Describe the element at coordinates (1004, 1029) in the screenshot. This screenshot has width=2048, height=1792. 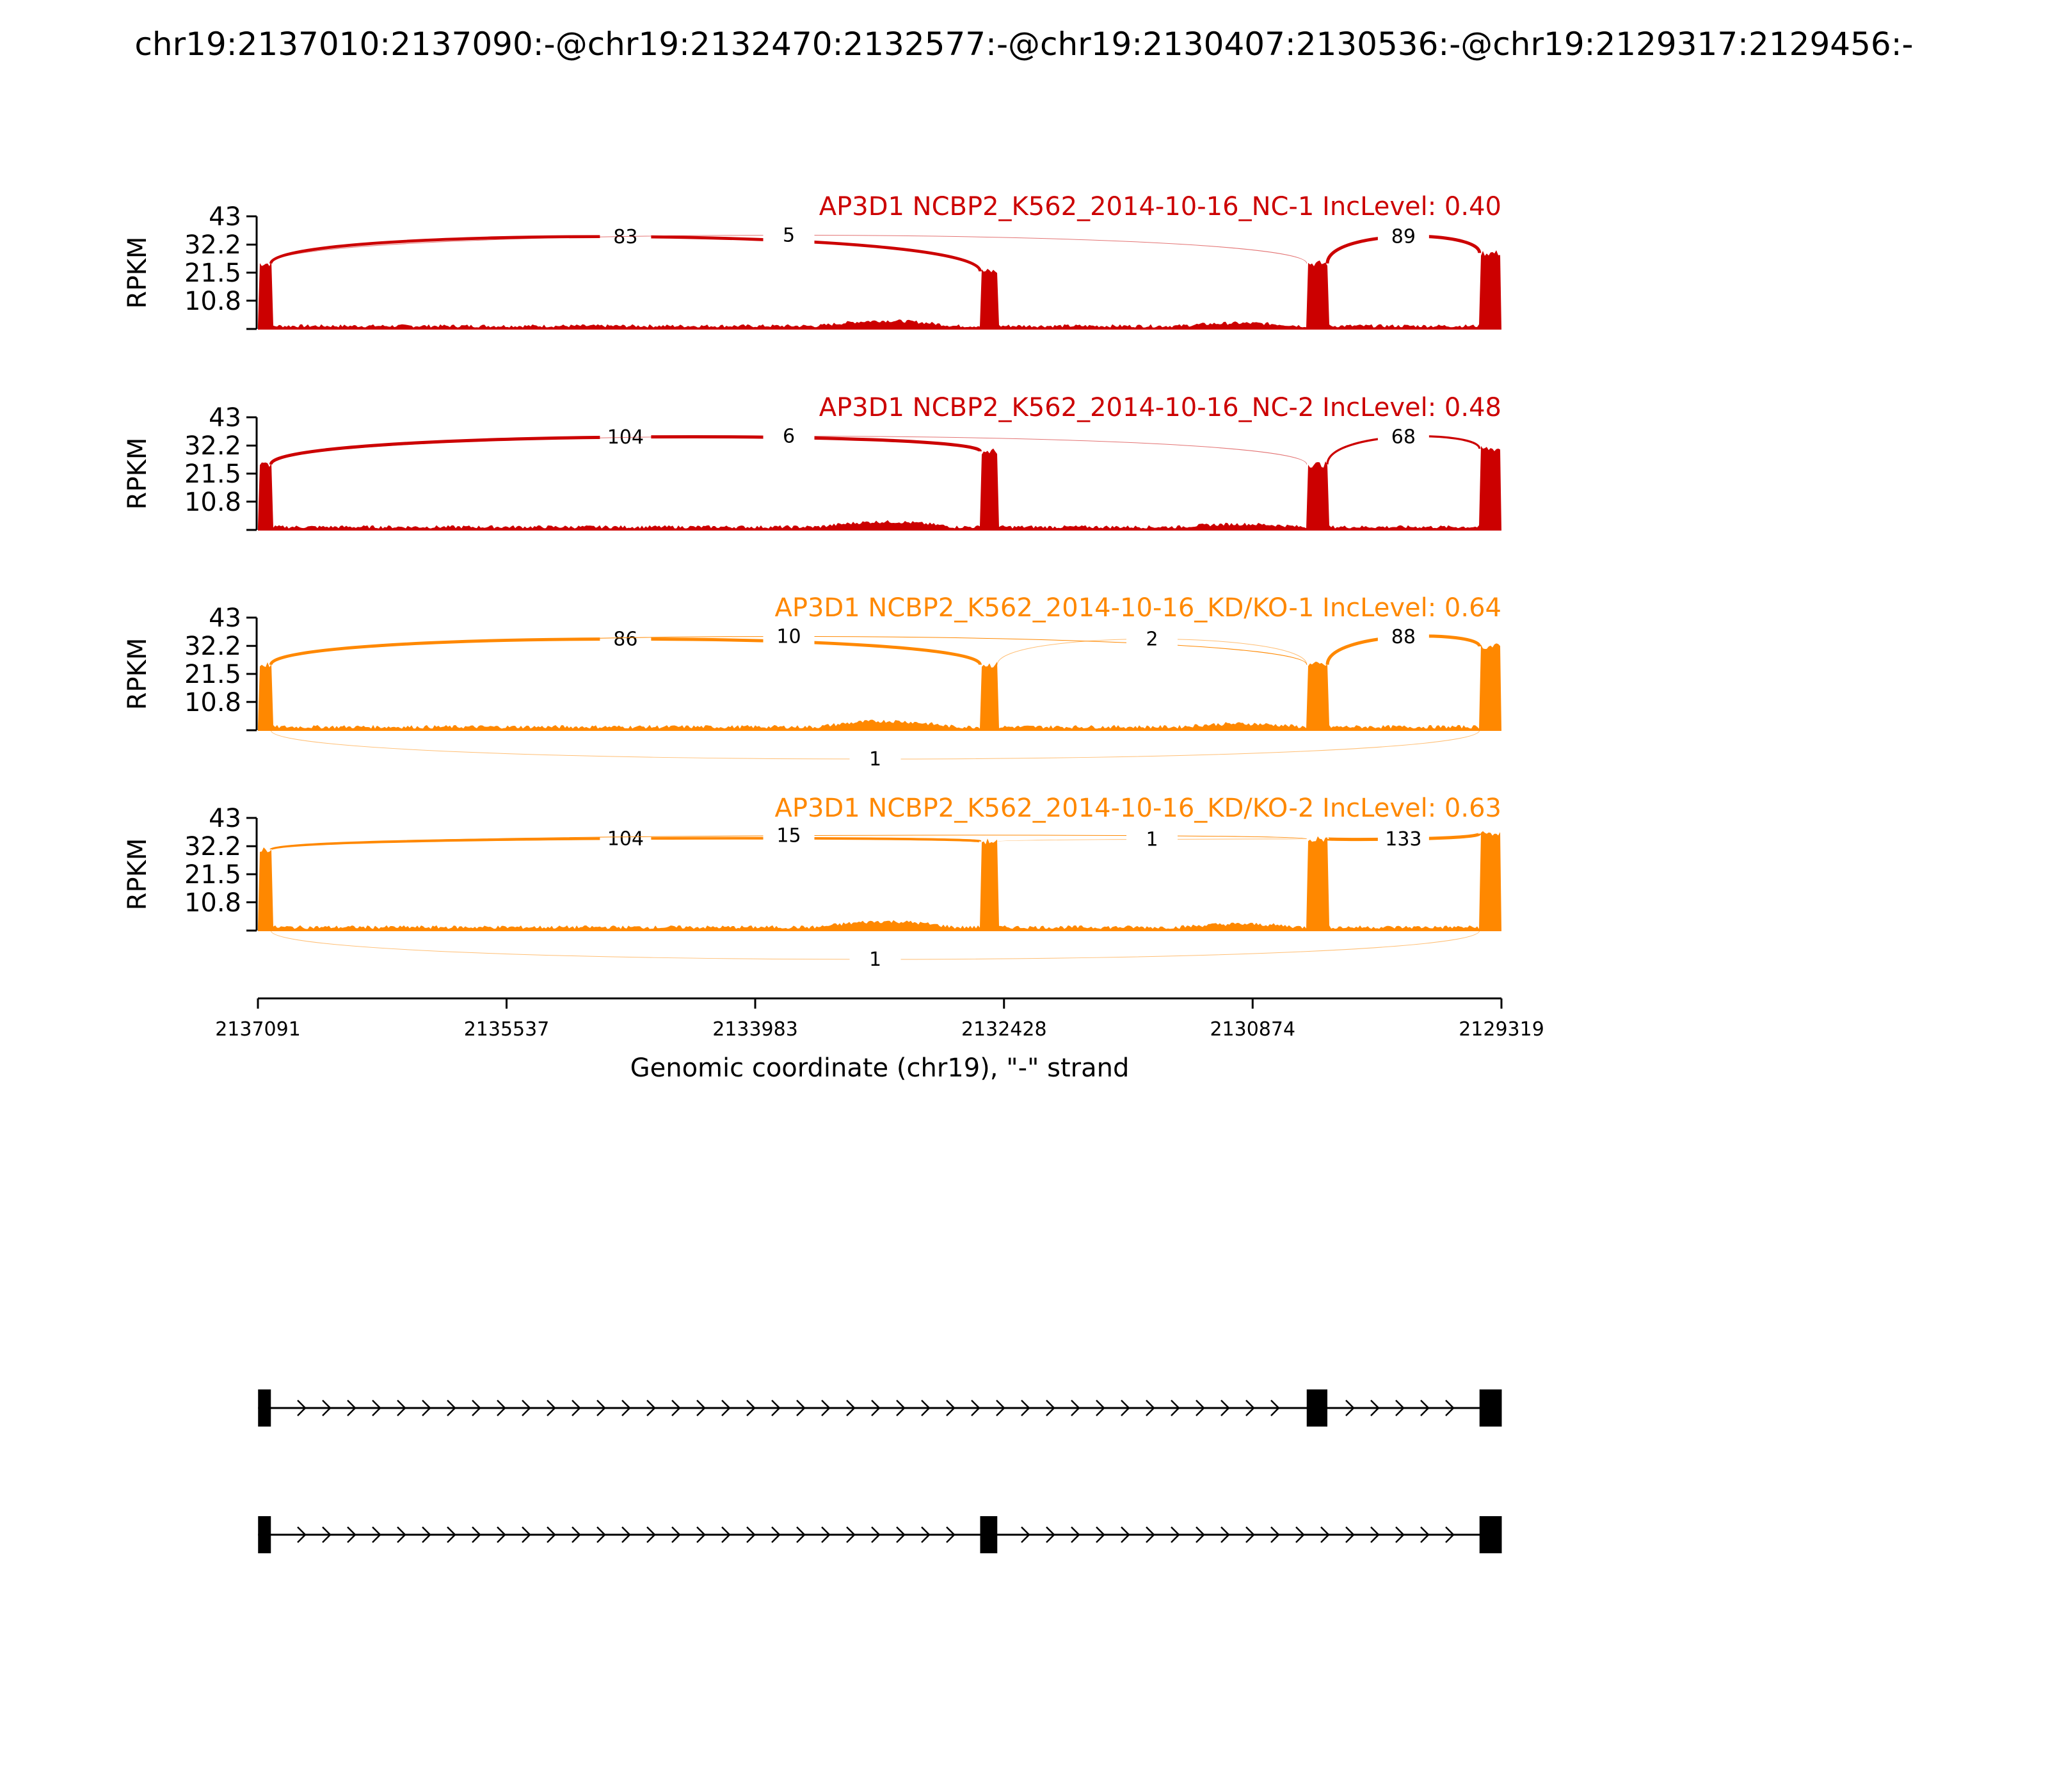
I see `x-tick-label: 2132428` at that location.